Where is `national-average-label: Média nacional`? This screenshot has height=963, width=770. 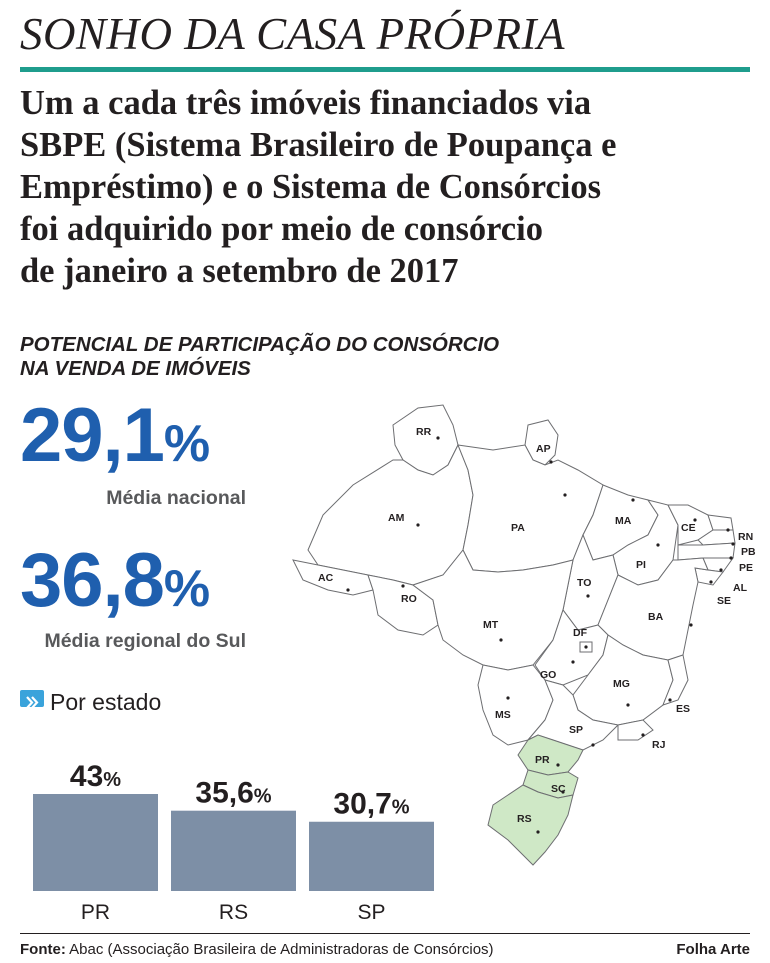 national-average-label: Média nacional is located at coordinates (176, 498).